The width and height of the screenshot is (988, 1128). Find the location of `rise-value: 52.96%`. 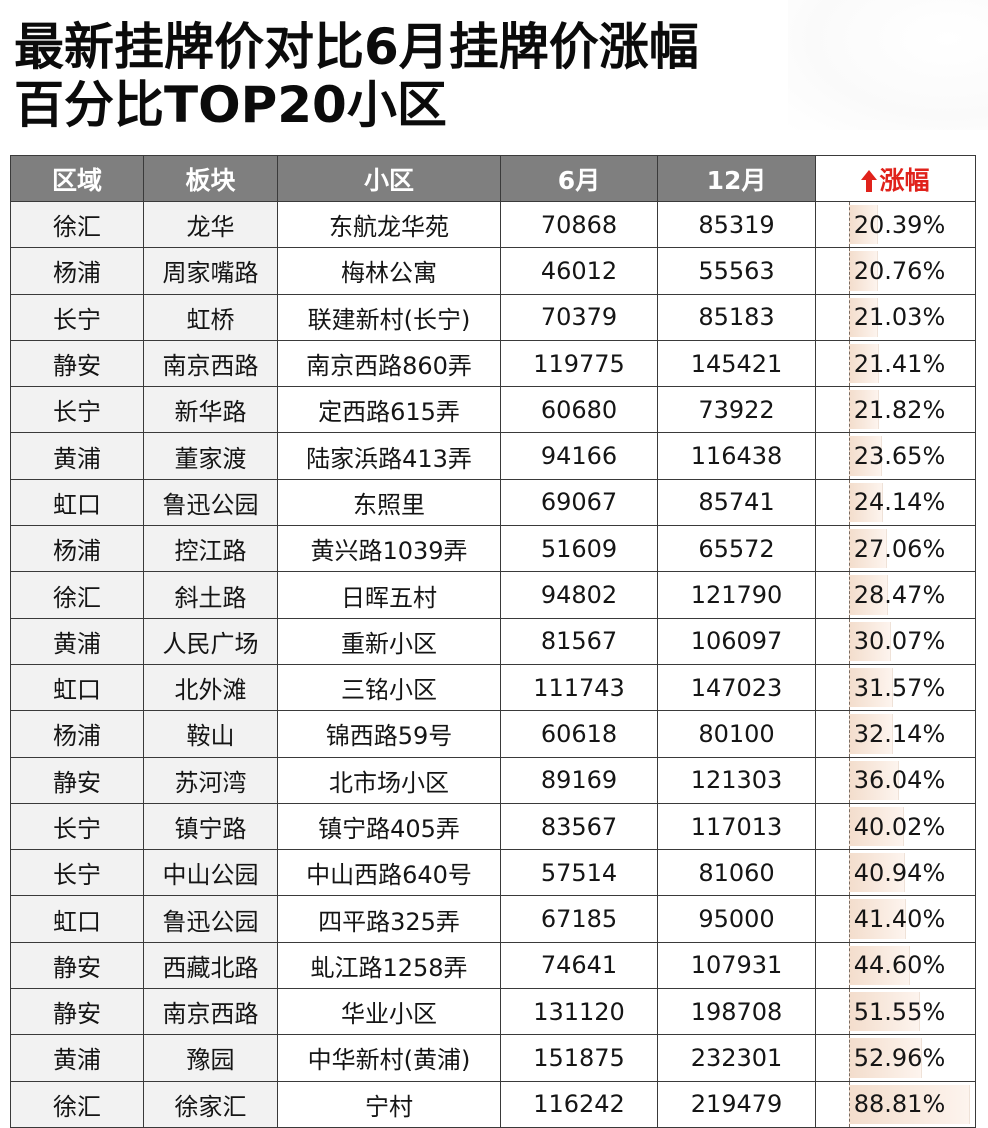

rise-value: 52.96% is located at coordinates (899, 1057).